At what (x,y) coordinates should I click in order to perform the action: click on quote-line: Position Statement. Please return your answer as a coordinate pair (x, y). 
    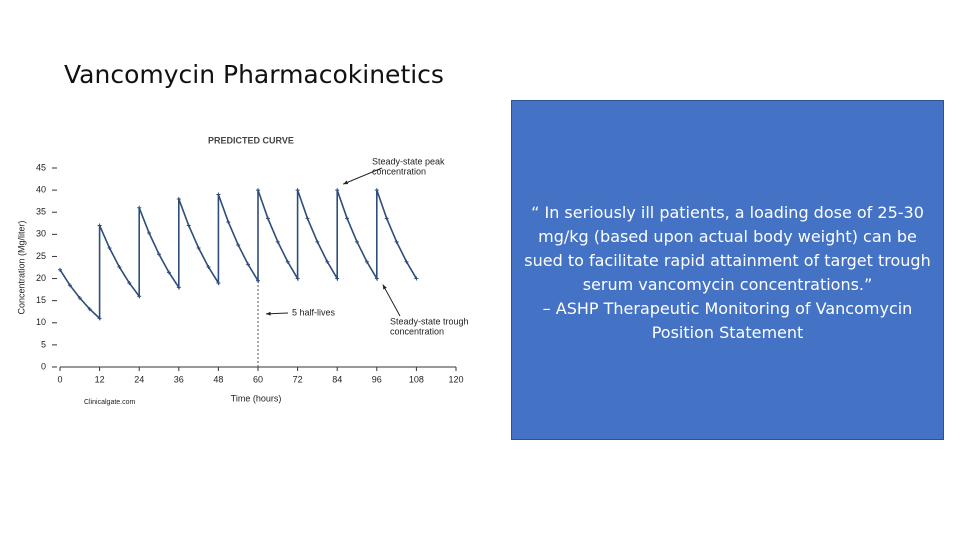
    Looking at the image, I should click on (727, 332).